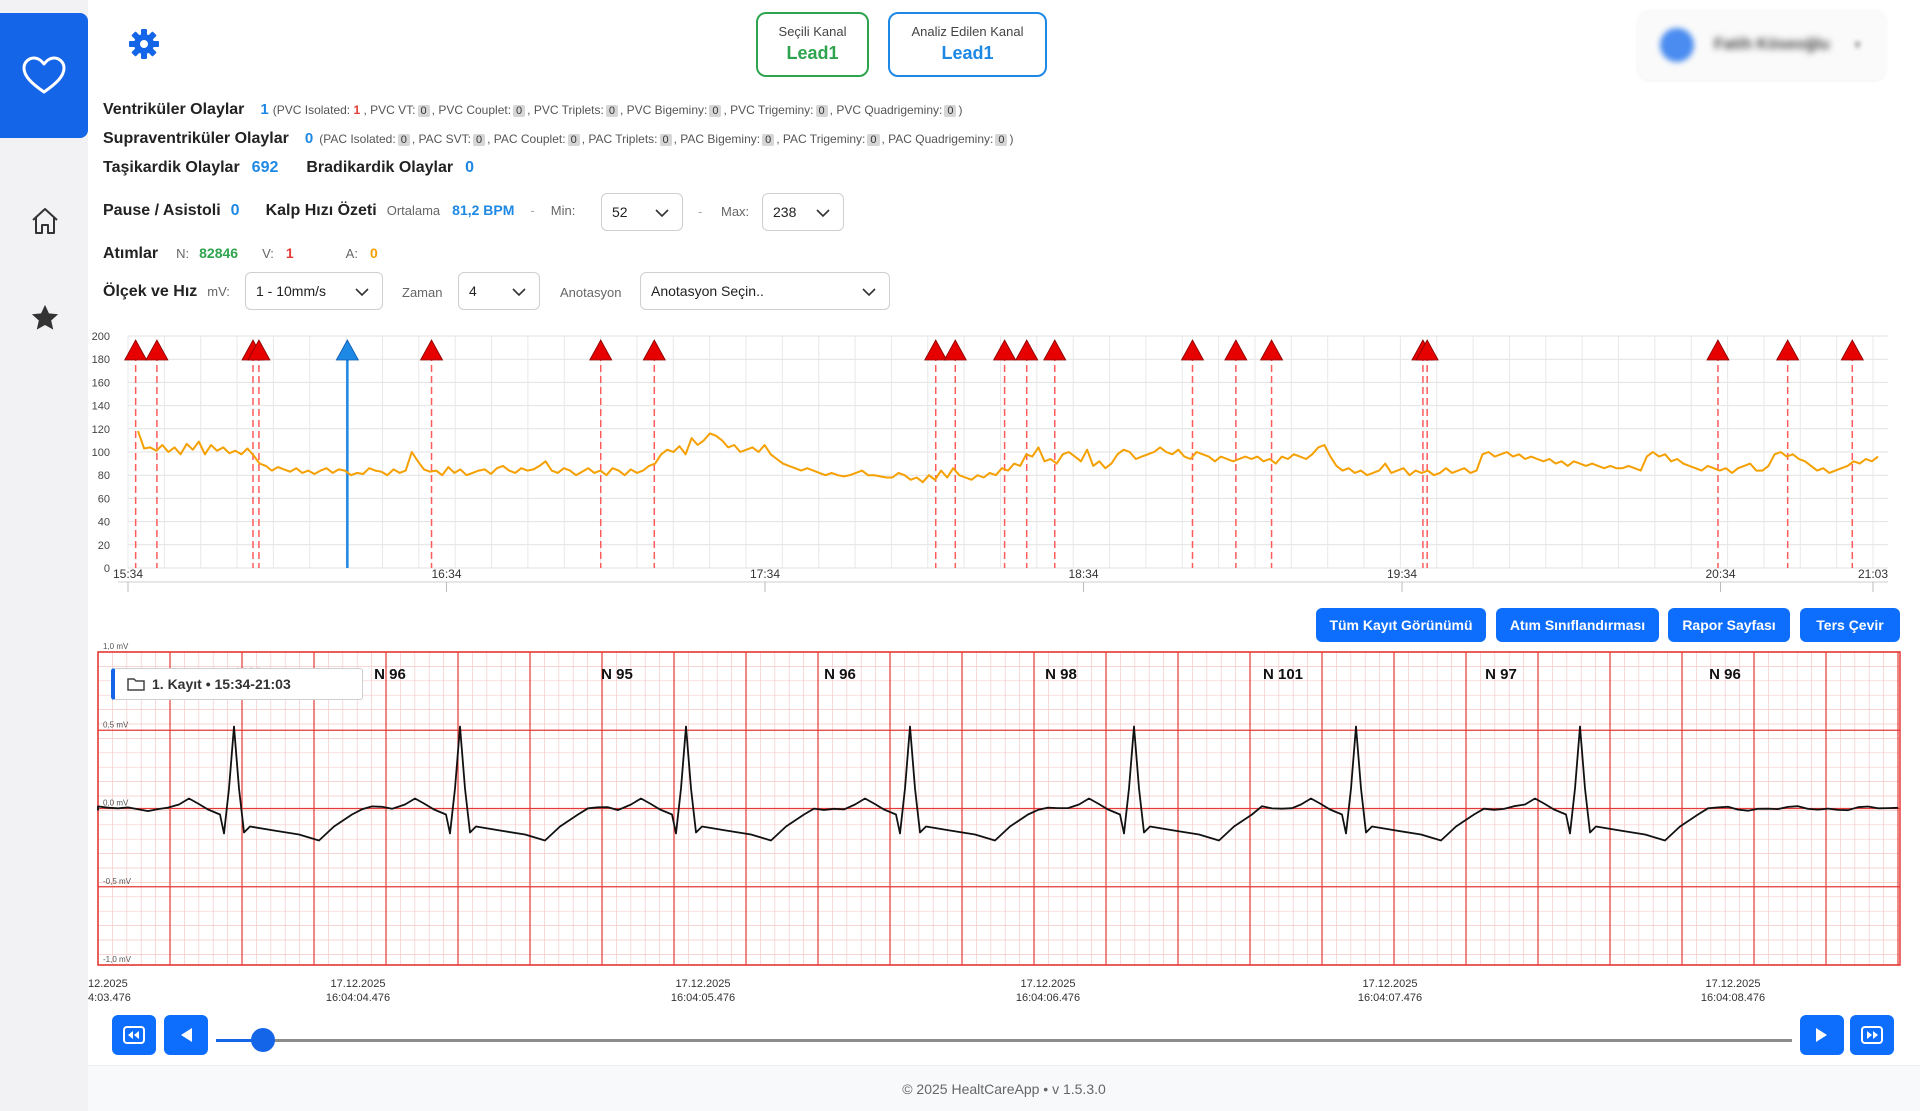 The height and width of the screenshot is (1111, 1920). I want to click on ventricular-events-count: 1, so click(264, 109).